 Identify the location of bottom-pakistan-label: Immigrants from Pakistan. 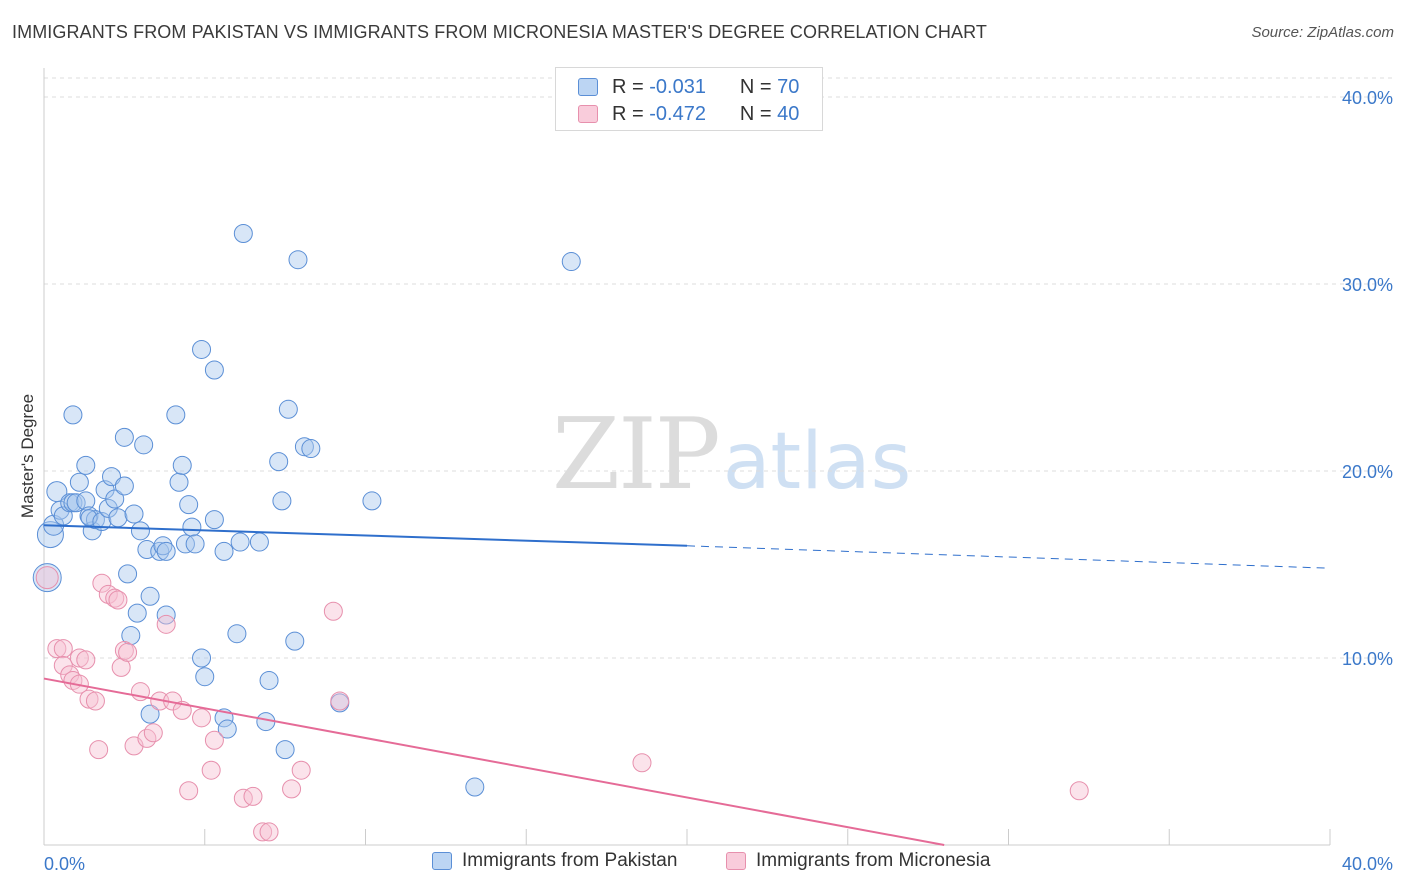
(570, 860).